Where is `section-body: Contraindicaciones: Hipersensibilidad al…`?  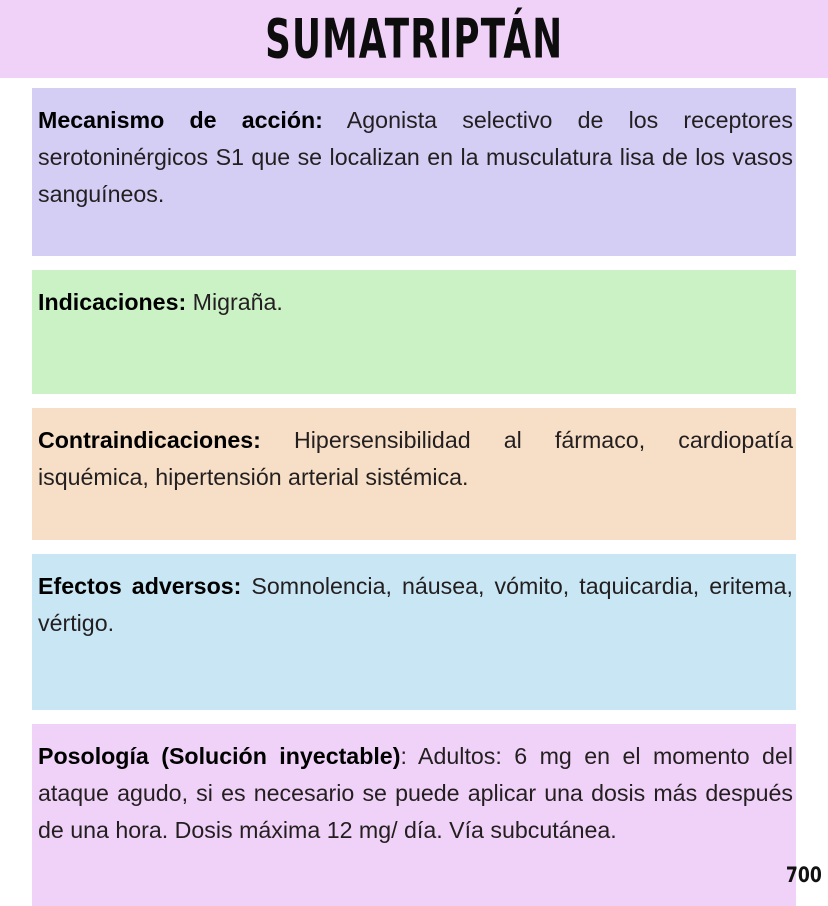
section-body: Contraindicaciones: Hipersensibilidad al… is located at coordinates (415, 459).